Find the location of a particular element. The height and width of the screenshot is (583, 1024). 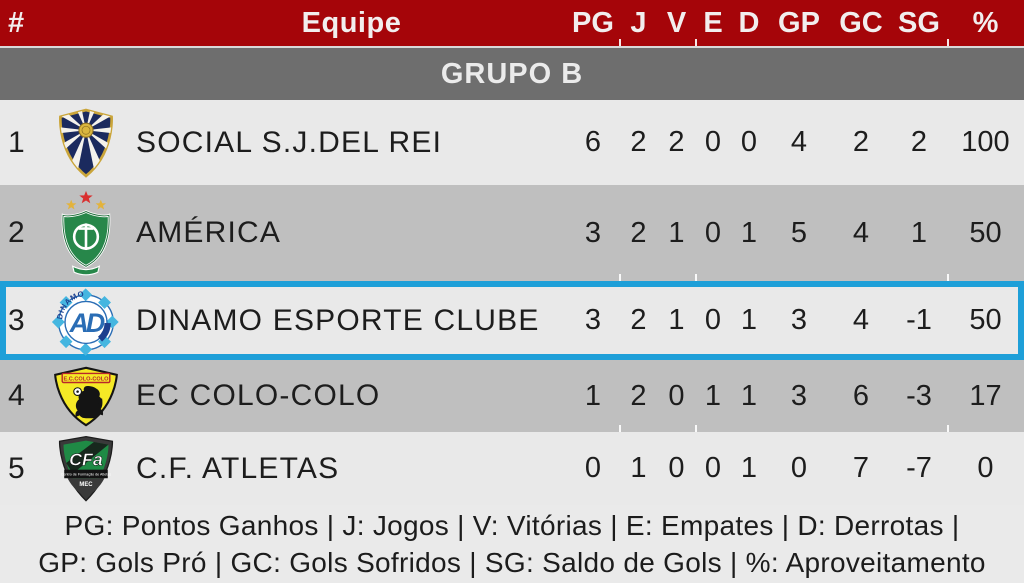

team-name: DINAMO ESPORTE CLUBE is located at coordinates (338, 320).